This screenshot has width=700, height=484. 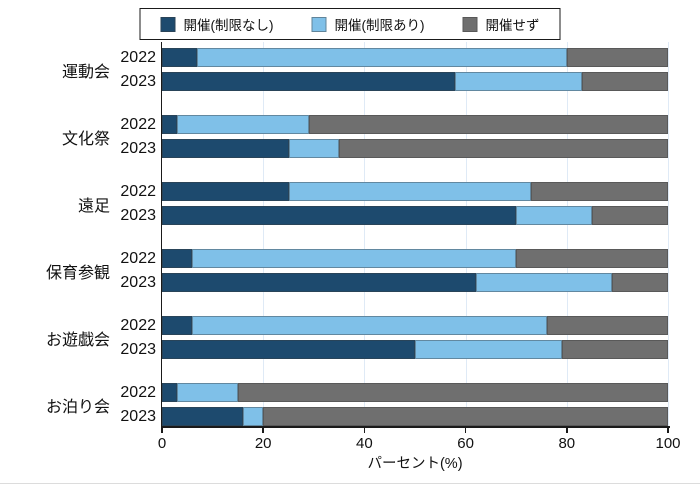 I want to click on x-axis-tick-label: 40, so click(x=364, y=443).